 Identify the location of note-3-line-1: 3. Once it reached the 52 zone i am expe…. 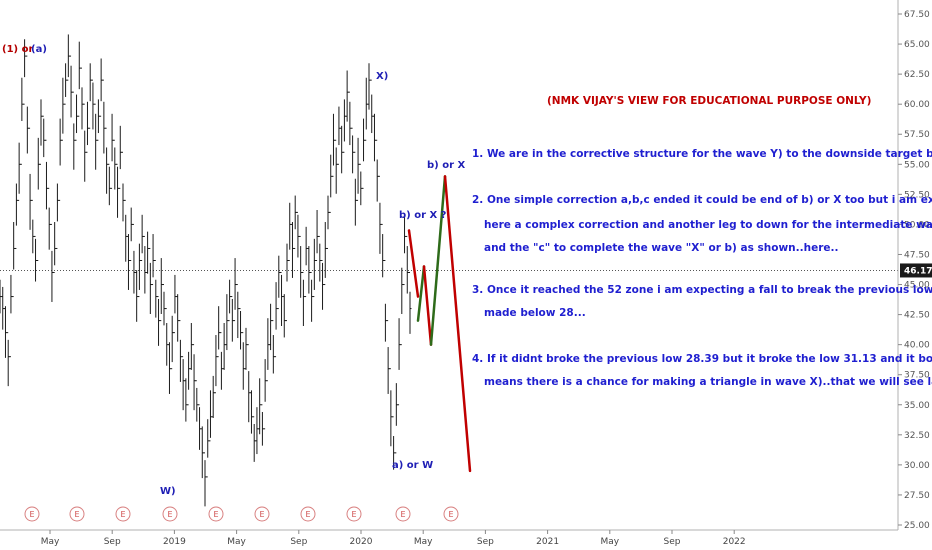
(702, 290).